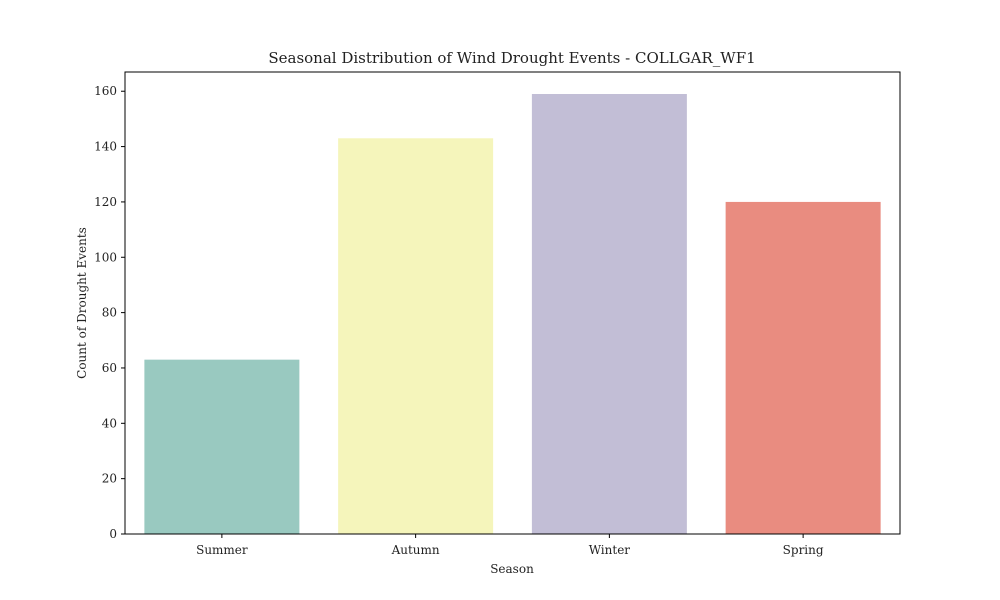 This screenshot has width=1000, height=600. What do you see at coordinates (113, 534) in the screenshot?
I see `y-tick-label: 0` at bounding box center [113, 534].